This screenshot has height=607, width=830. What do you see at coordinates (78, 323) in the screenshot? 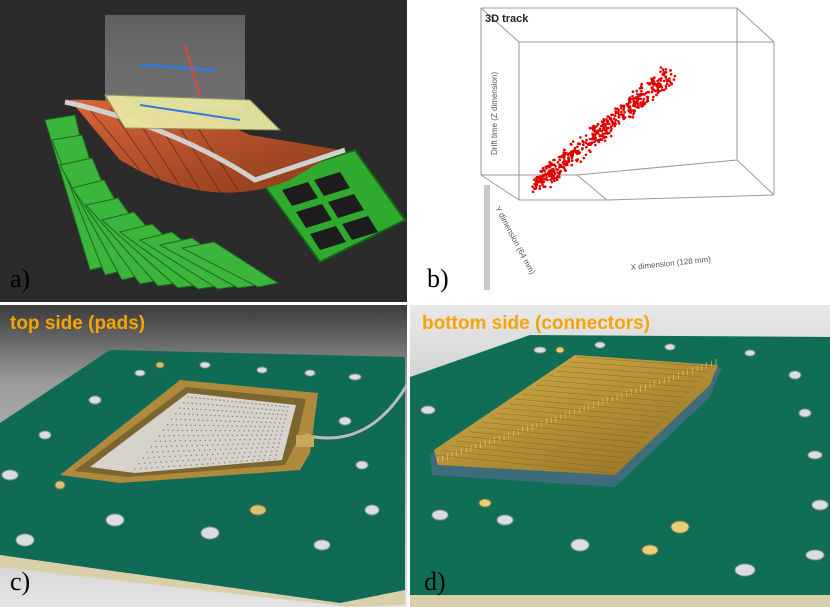
I see `caption-top-side: top side (pads)` at bounding box center [78, 323].